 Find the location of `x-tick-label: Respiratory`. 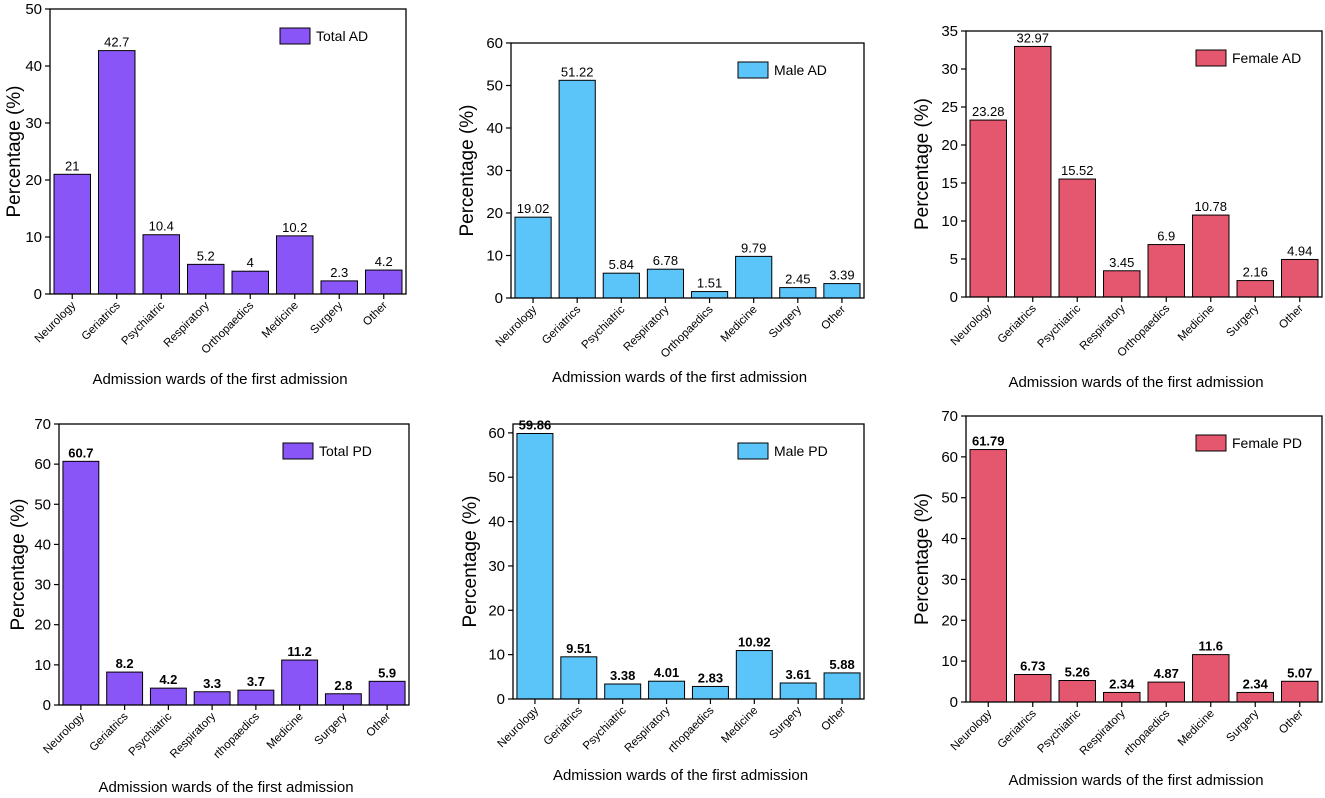

x-tick-label: Respiratory is located at coordinates (1103, 732).